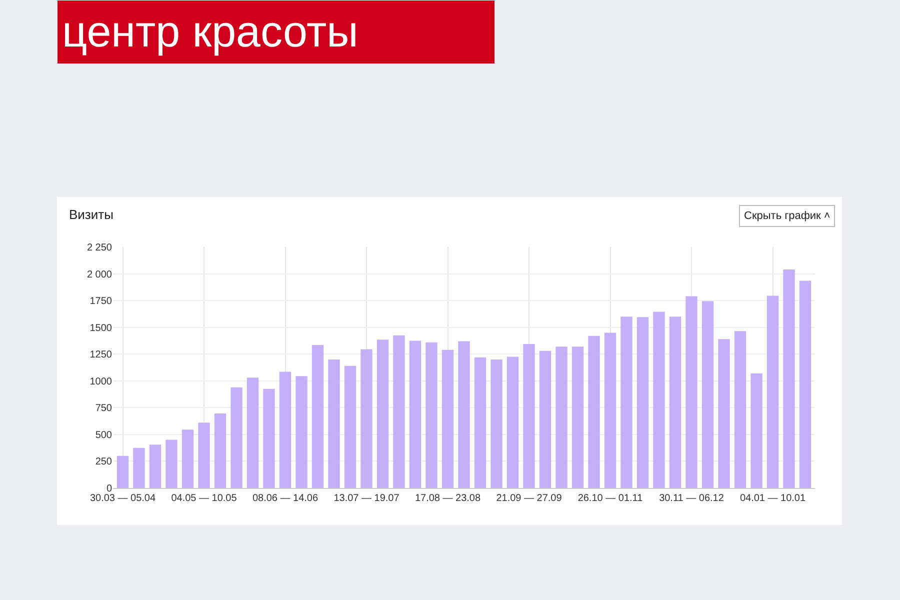 Image resolution: width=900 pixels, height=600 pixels. Describe the element at coordinates (99, 248) in the screenshot. I see `y-tick-label: 2 250` at that location.